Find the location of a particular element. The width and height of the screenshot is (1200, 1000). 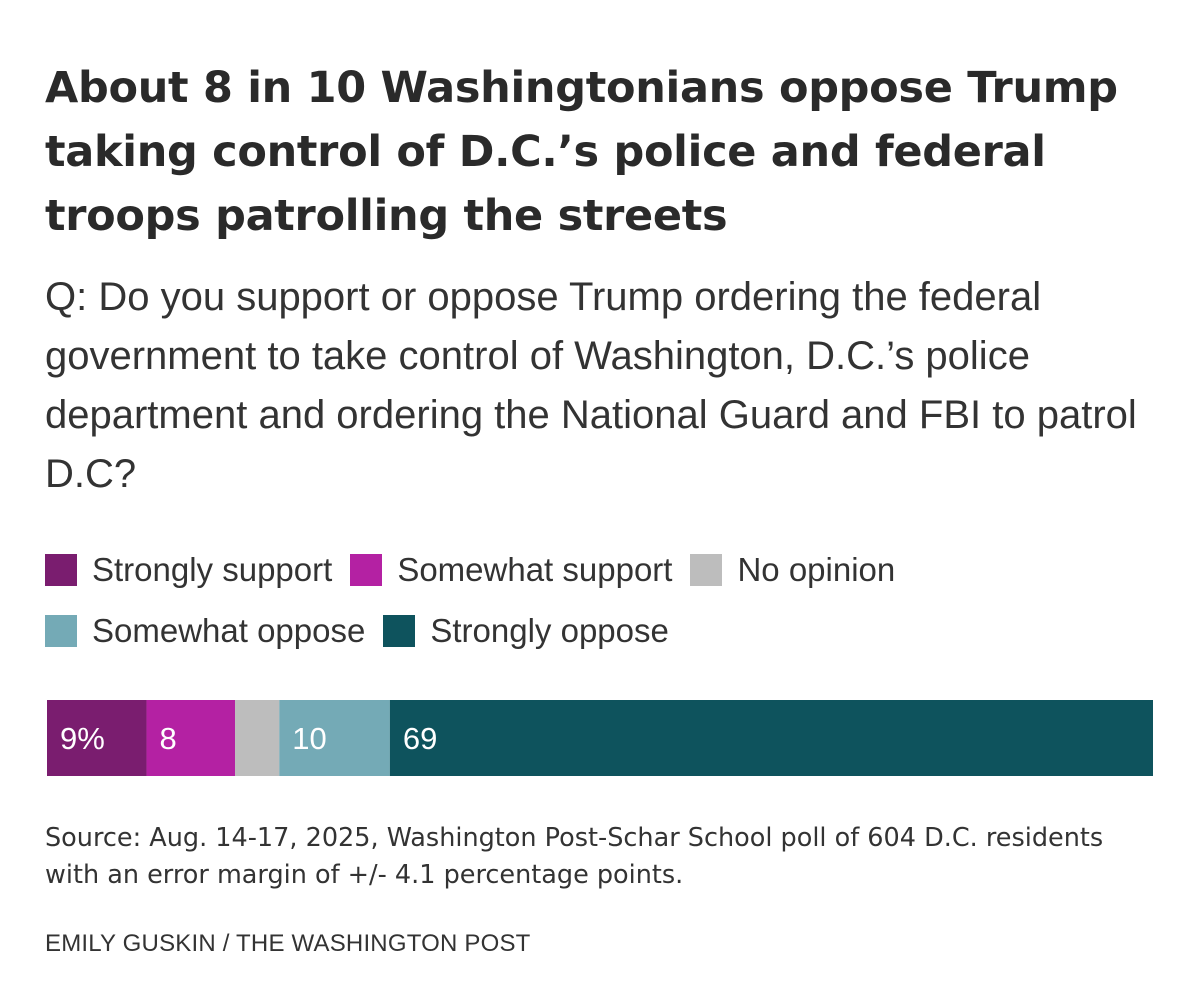

legend-label: Strongly oppose is located at coordinates (549, 630).